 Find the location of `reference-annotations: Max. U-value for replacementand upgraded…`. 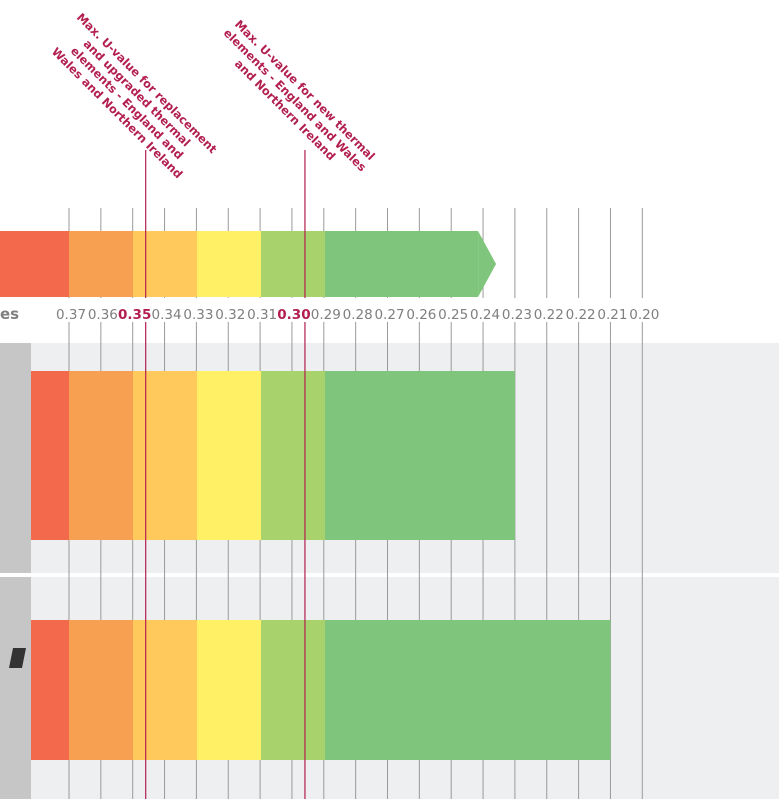

reference-annotations: Max. U-value for replacementand upgraded… is located at coordinates (211, 98).